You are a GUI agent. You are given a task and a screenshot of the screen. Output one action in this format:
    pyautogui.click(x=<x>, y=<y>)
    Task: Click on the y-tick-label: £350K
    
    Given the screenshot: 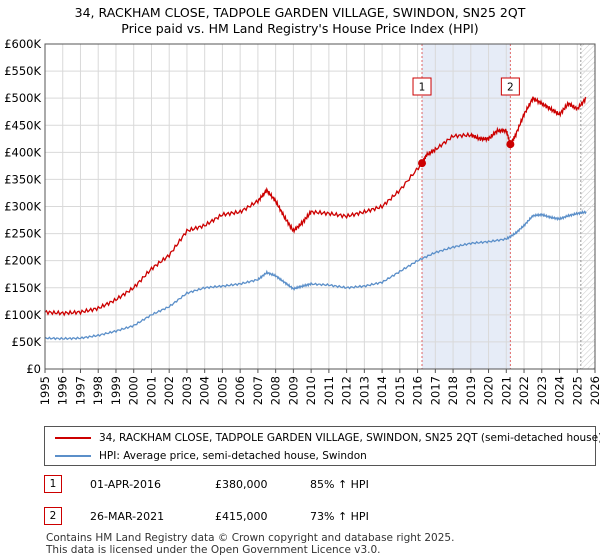 What is the action you would take?
    pyautogui.click(x=22, y=179)
    